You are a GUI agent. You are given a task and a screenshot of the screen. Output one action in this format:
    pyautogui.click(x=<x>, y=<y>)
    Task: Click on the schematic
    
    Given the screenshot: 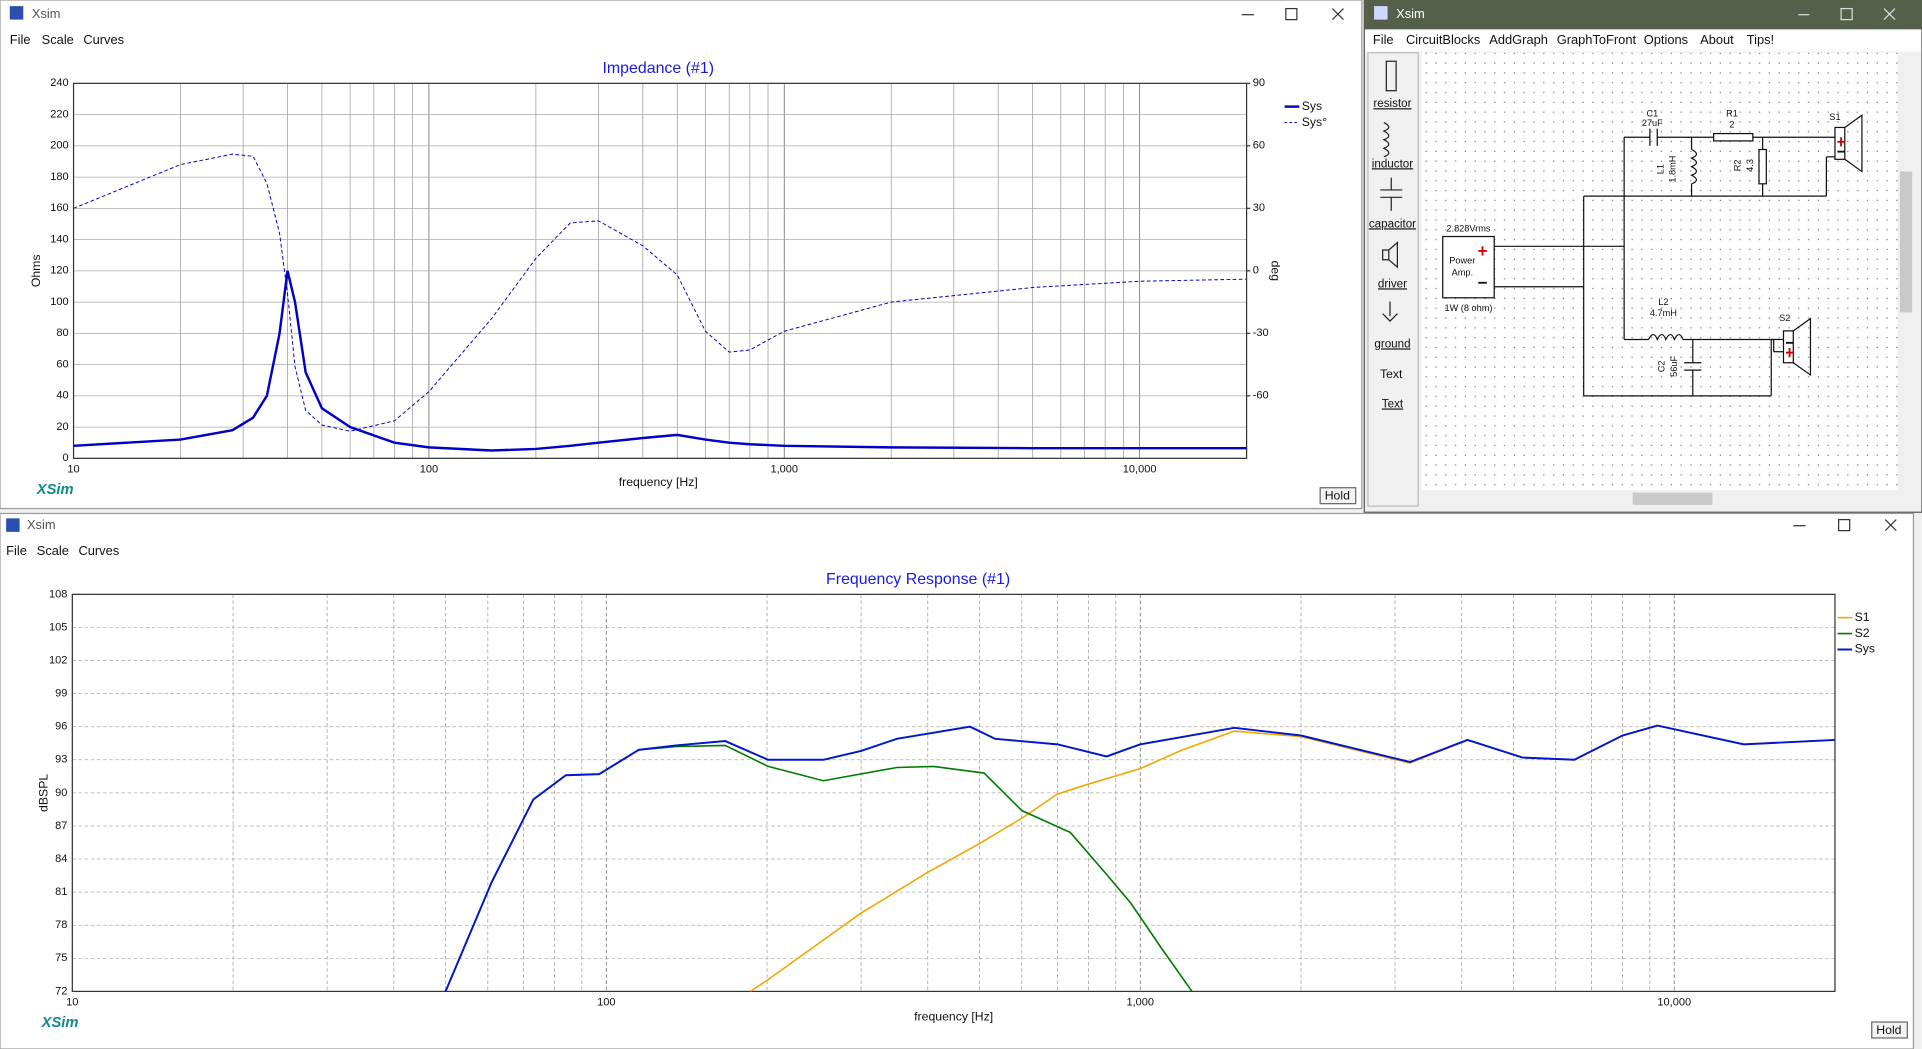 What is the action you would take?
    pyautogui.click(x=1652, y=255)
    